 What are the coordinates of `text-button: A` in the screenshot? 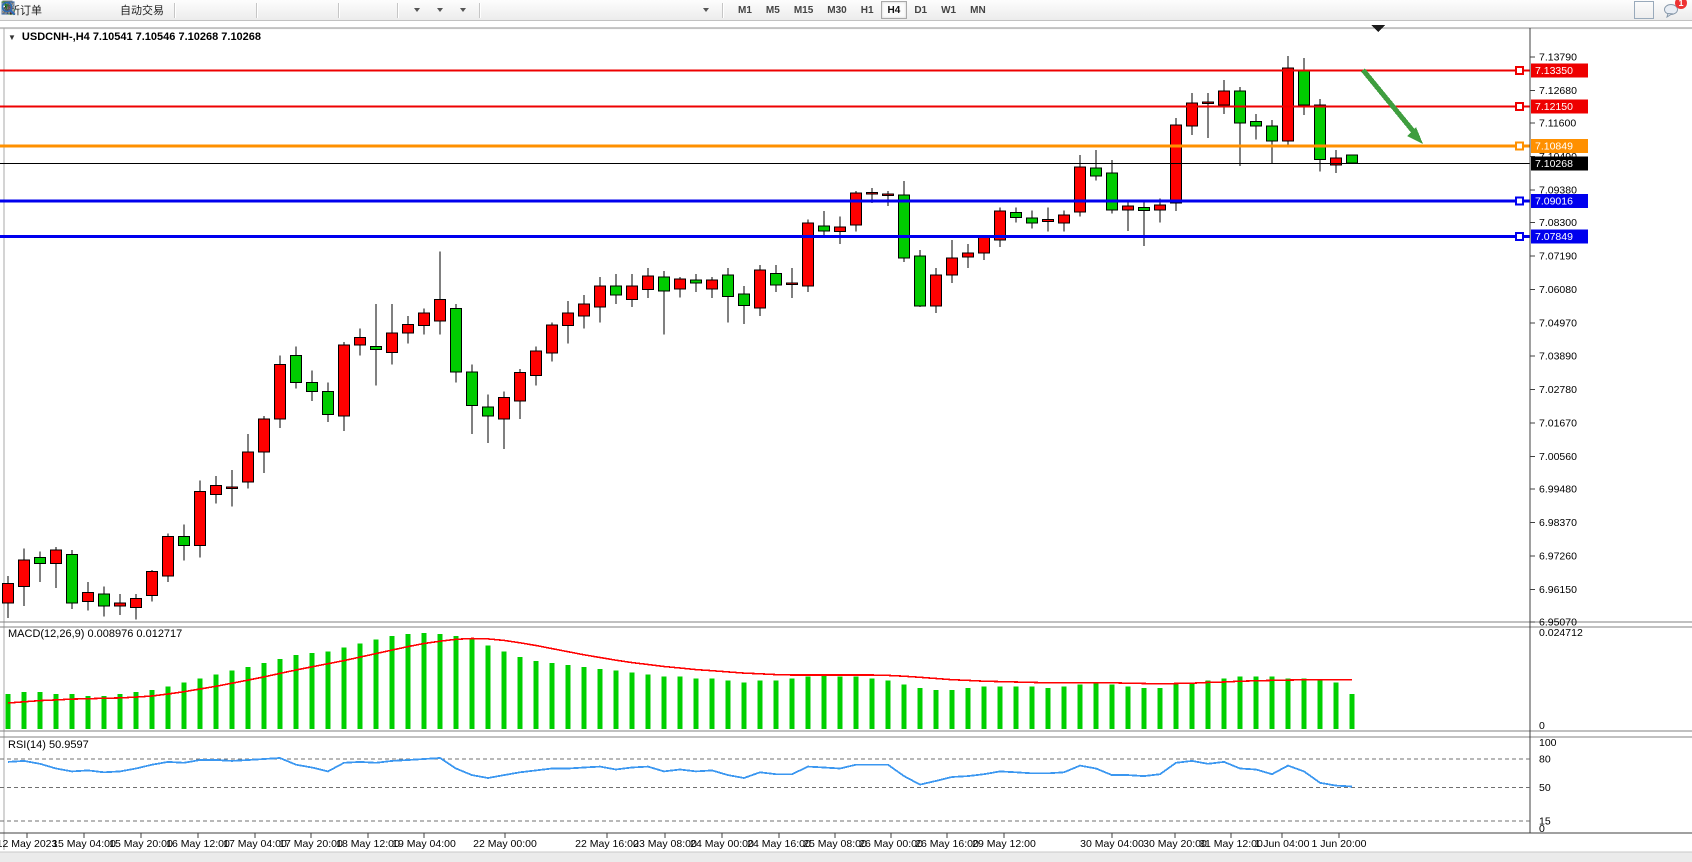 It's located at (336, 10).